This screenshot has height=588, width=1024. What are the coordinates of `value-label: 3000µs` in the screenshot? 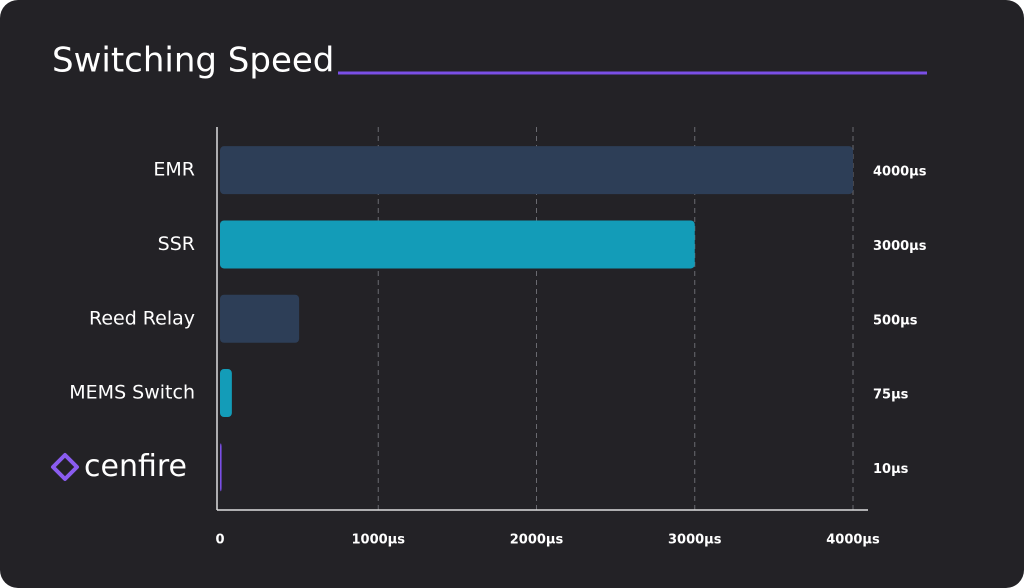 It's located at (900, 246).